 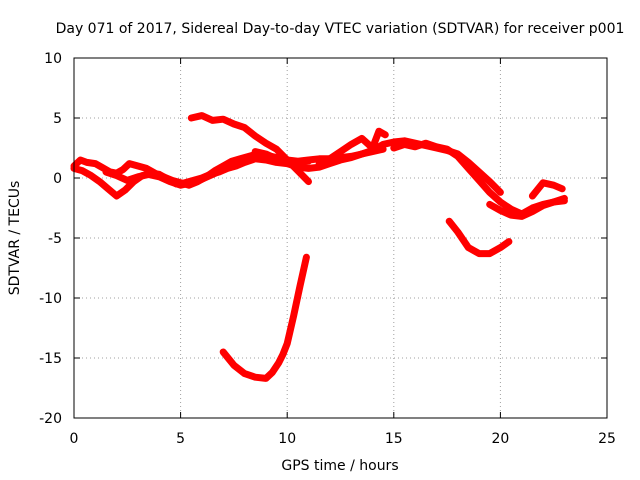 I want to click on x-tick-label: 5, so click(x=180, y=439).